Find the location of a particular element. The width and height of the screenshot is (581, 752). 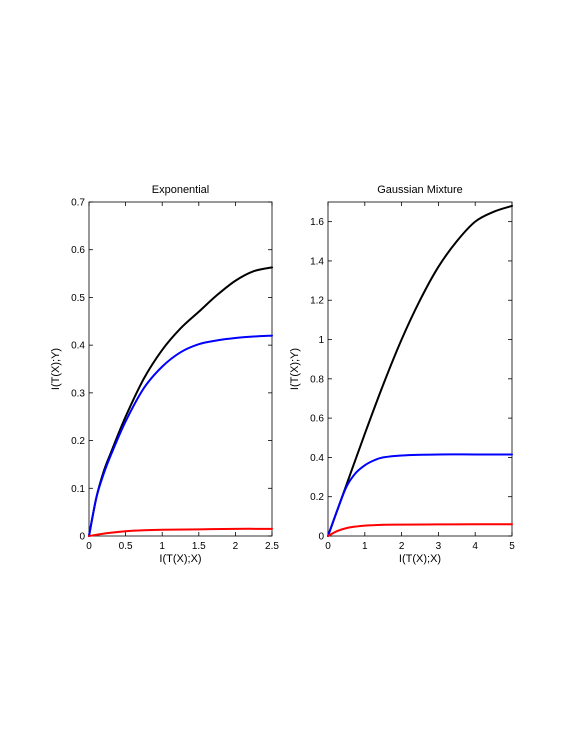

y-tick-label: 0.1 is located at coordinates (78, 489).